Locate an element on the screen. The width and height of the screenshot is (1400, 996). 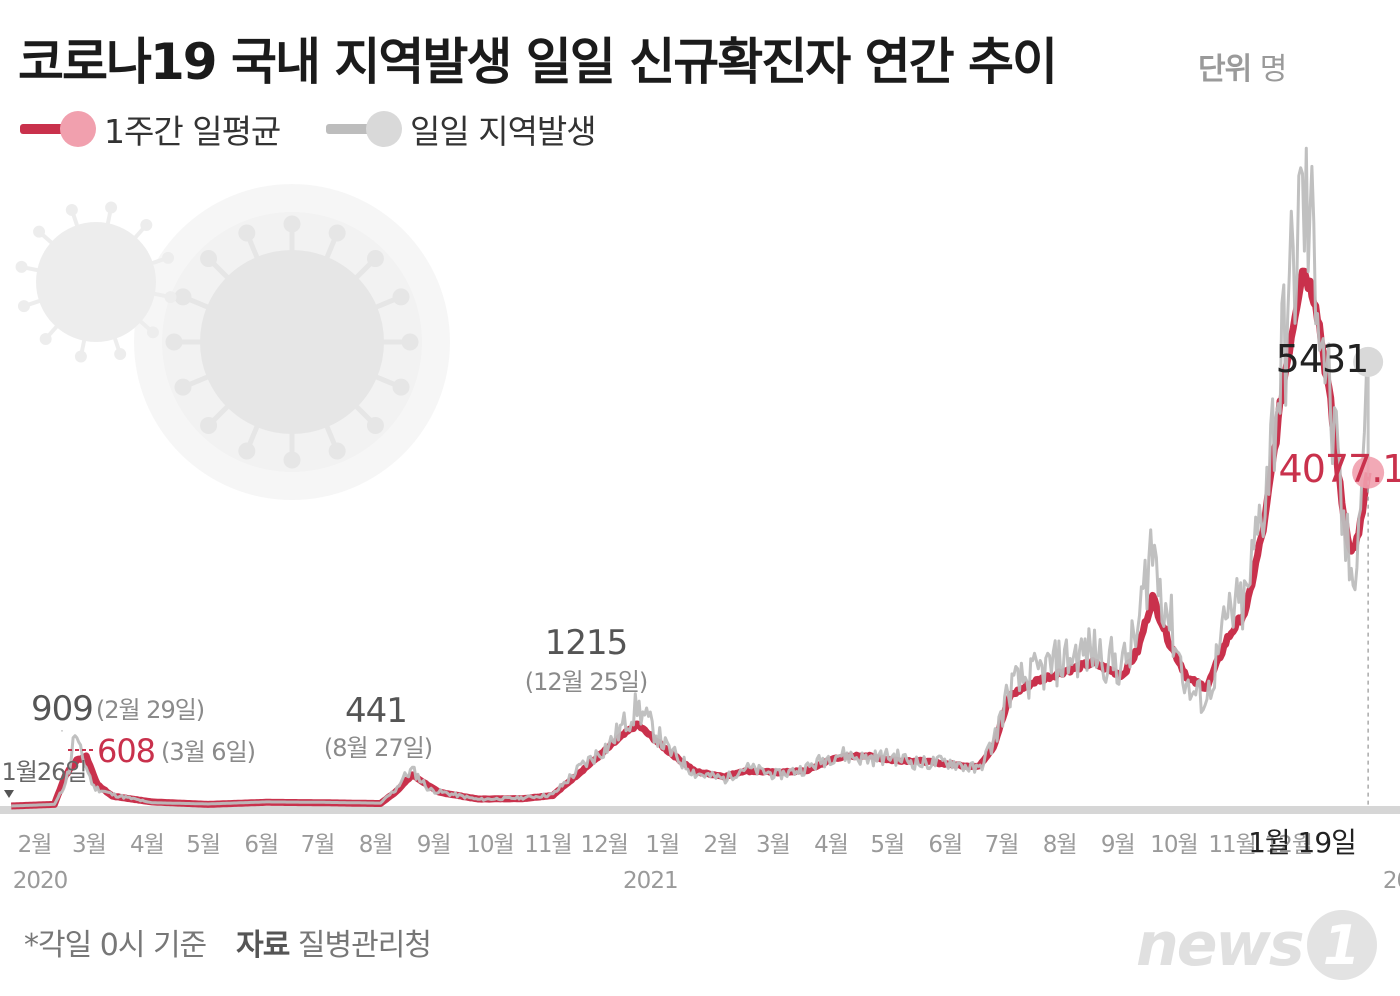
x-tick-label: 1월 is located at coordinates (662, 845).